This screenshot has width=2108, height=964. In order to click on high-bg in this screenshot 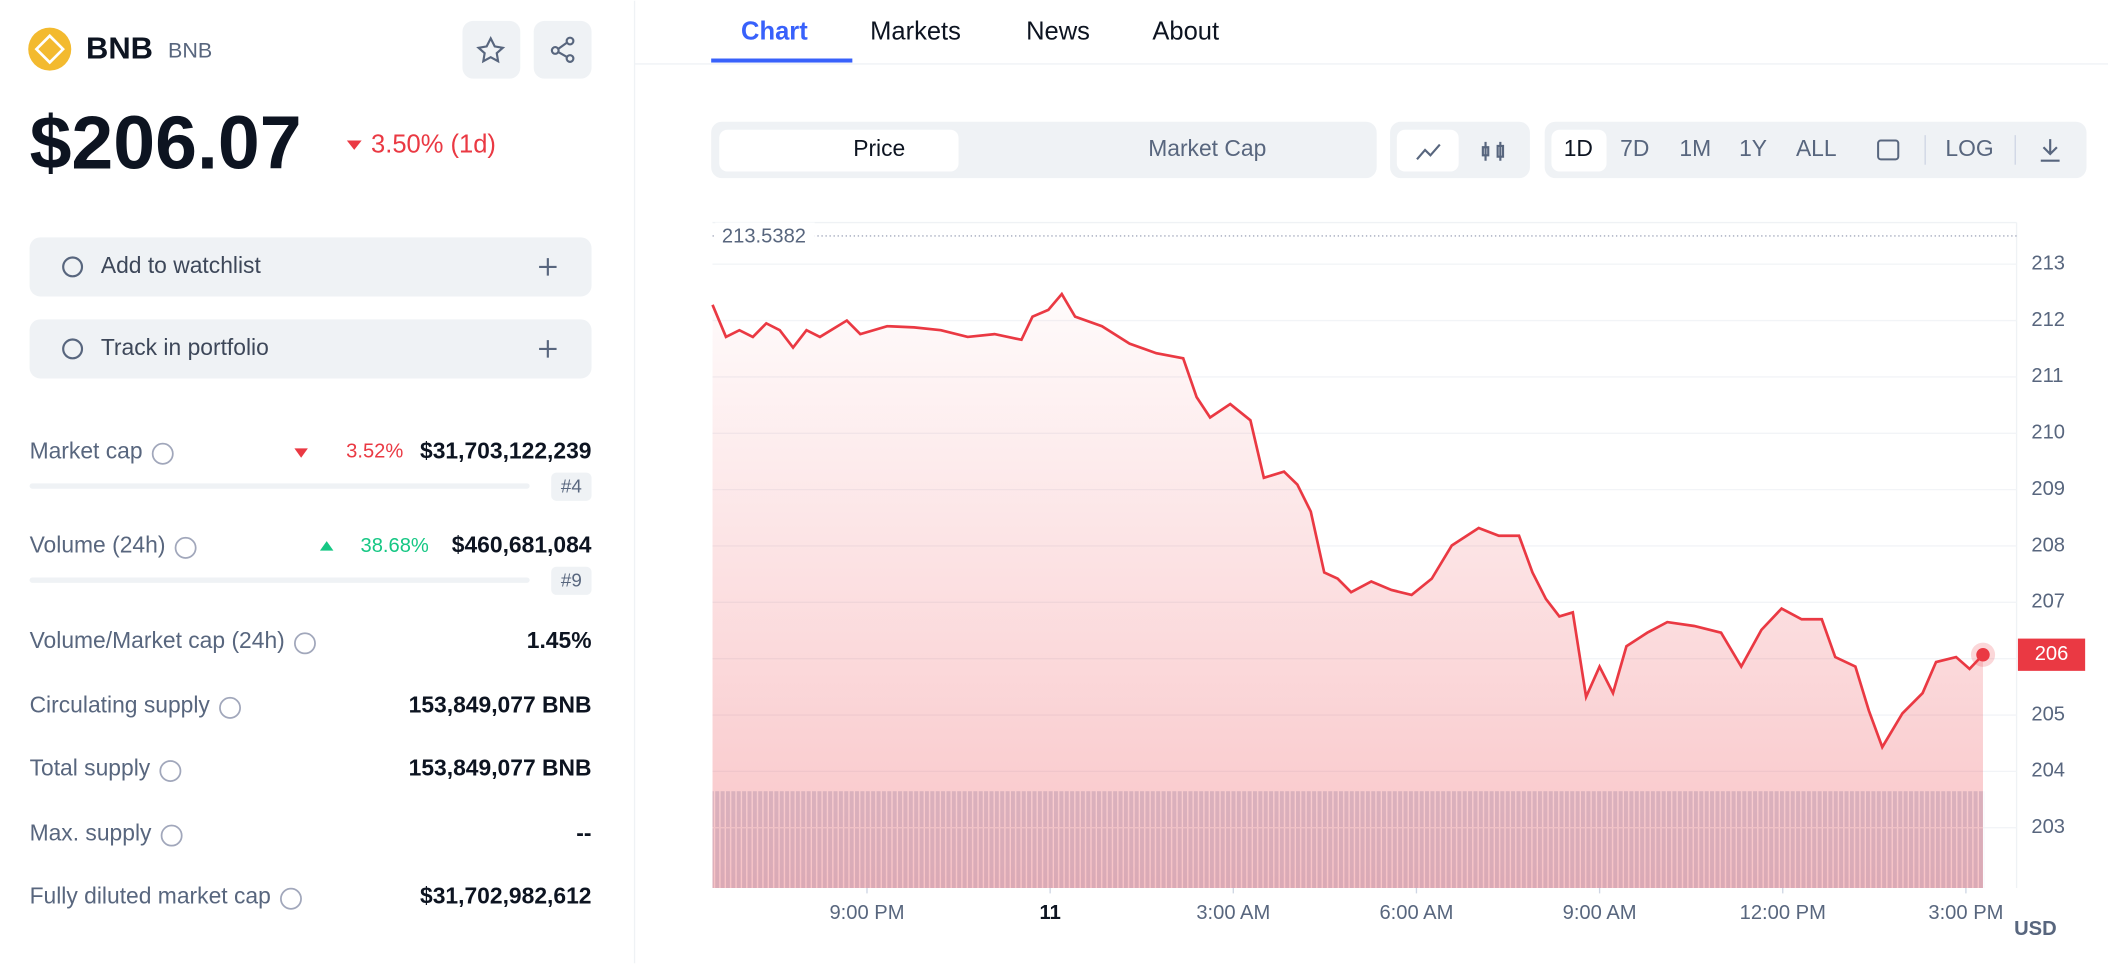, I will do `click(765, 236)`.